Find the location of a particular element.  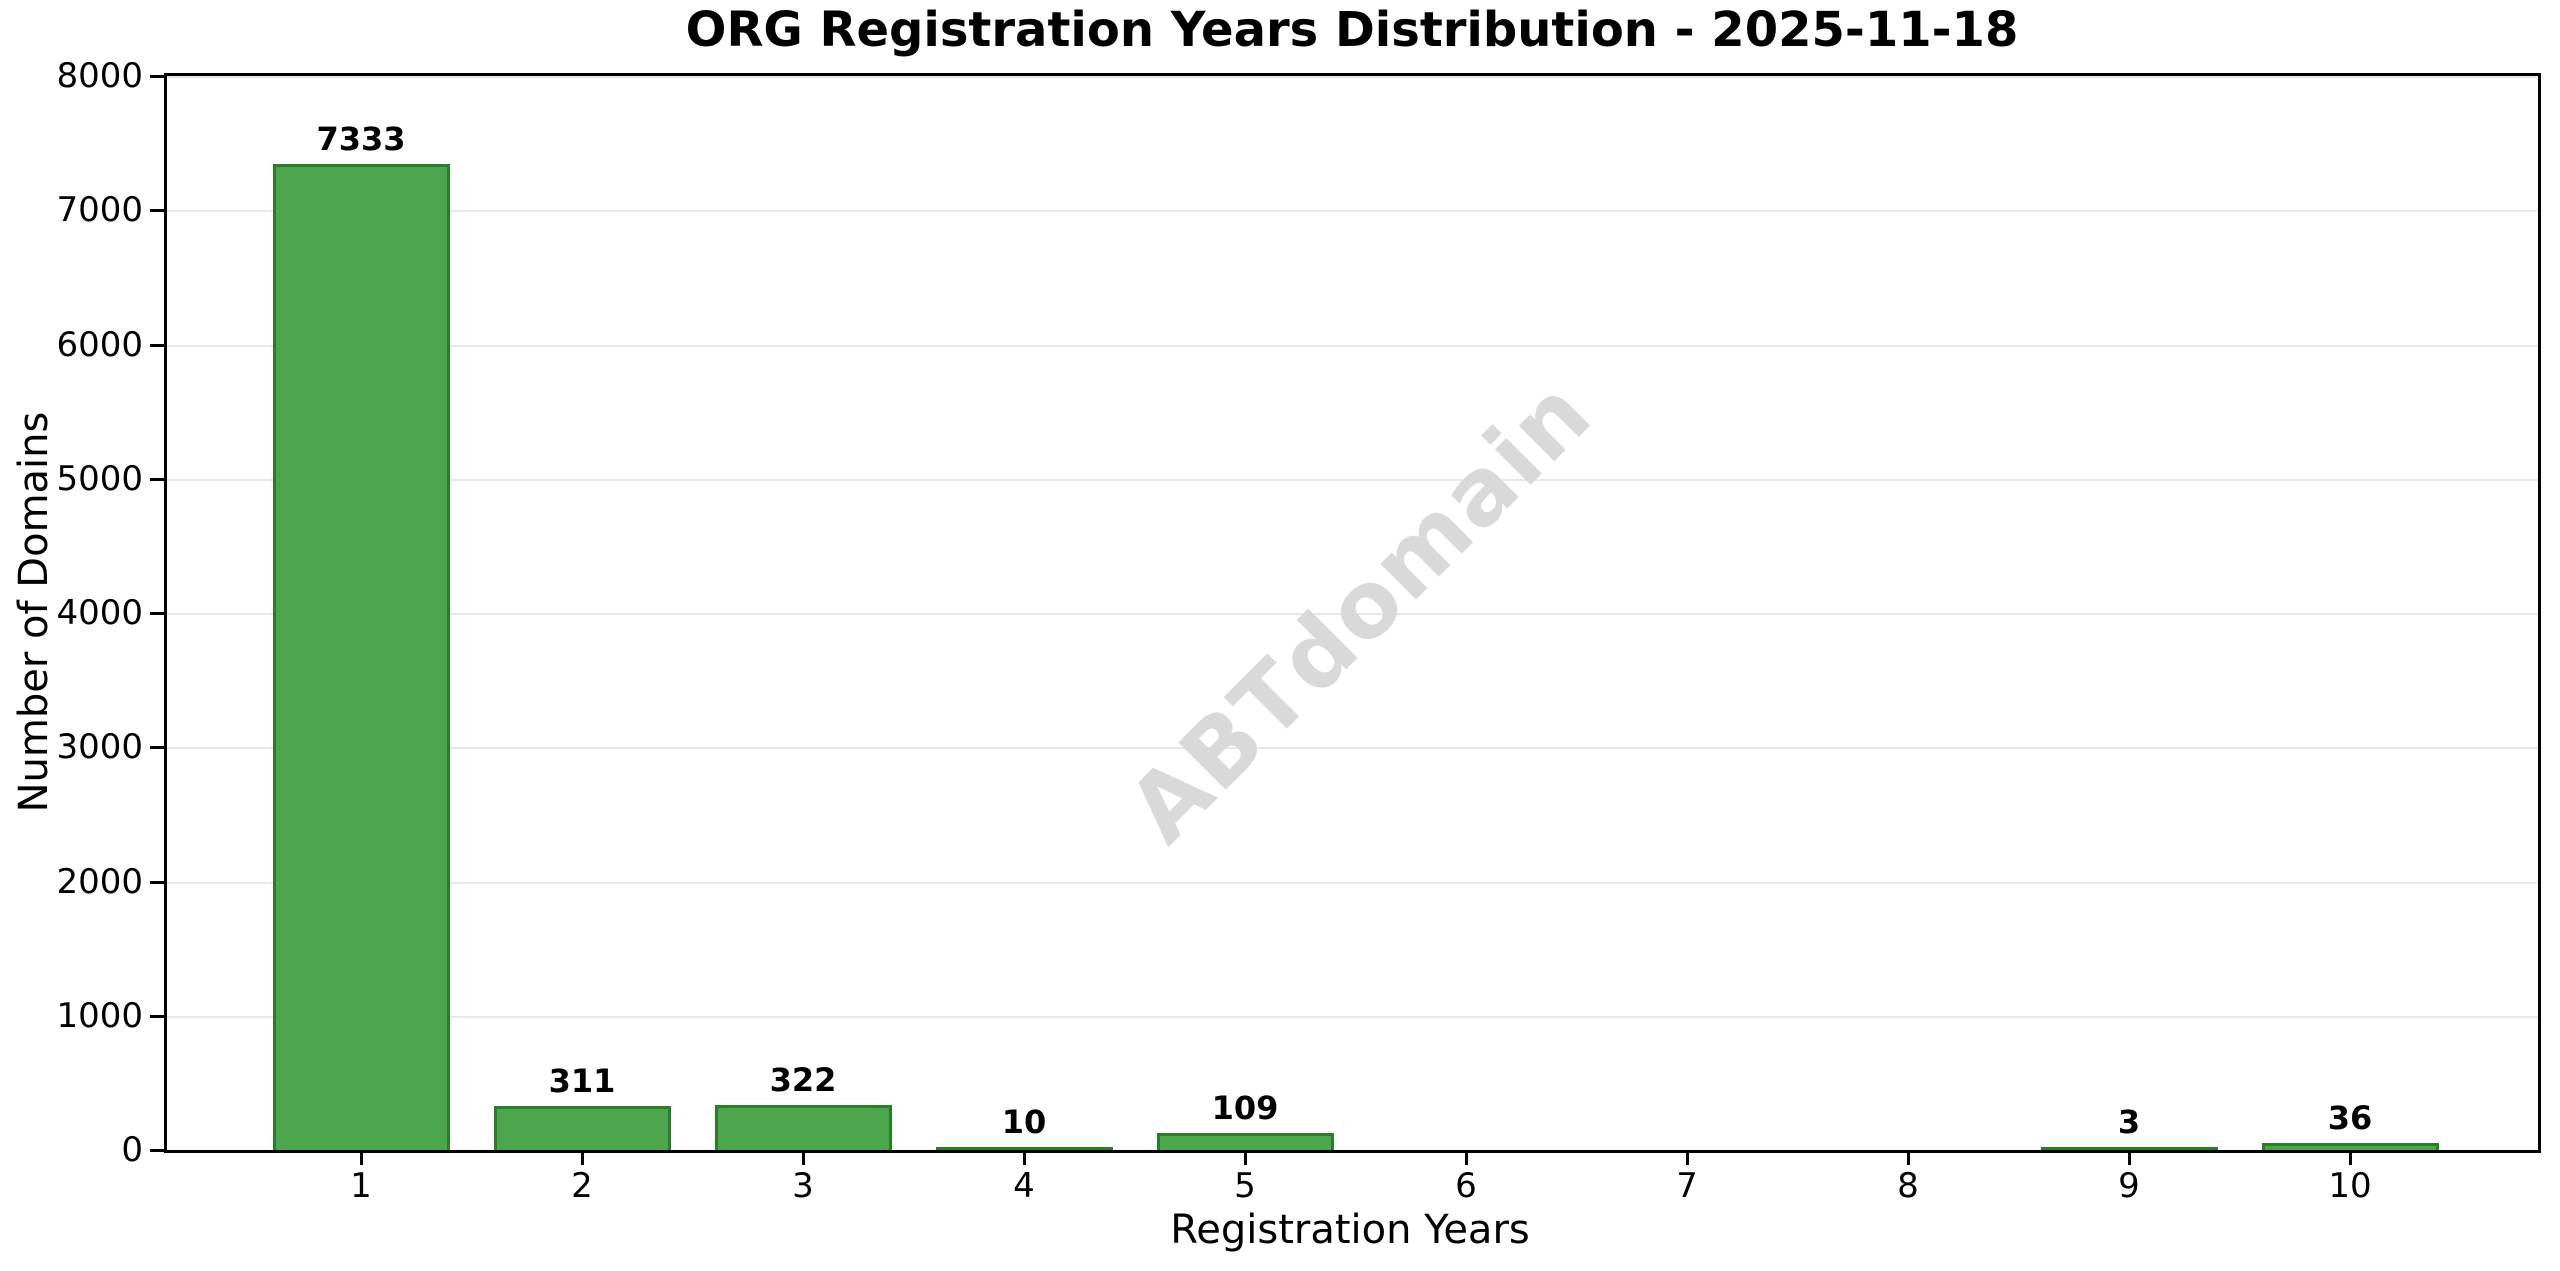

bar-value-label: 10 is located at coordinates (1024, 1122).